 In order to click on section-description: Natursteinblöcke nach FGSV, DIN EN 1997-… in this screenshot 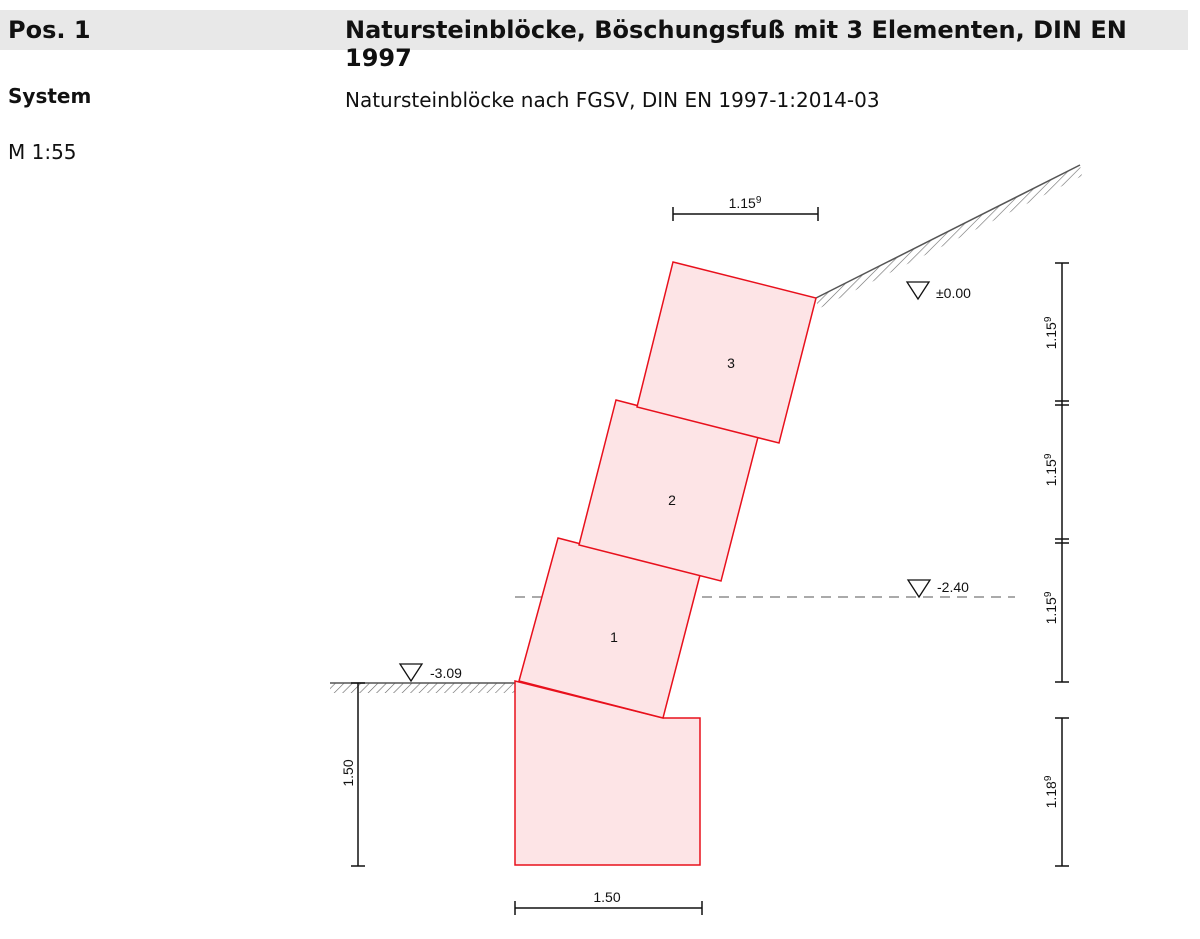, I will do `click(612, 100)`.